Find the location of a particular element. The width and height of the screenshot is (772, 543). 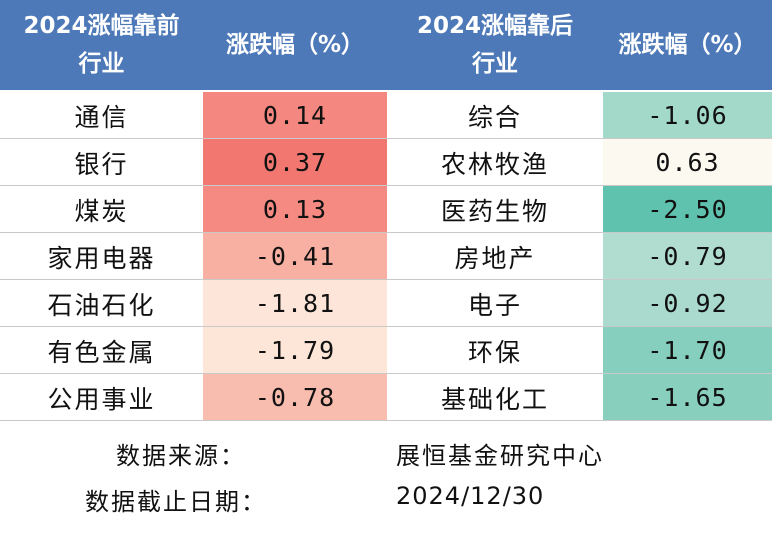

bottom-industry-name: 电子 is located at coordinates (494, 305).